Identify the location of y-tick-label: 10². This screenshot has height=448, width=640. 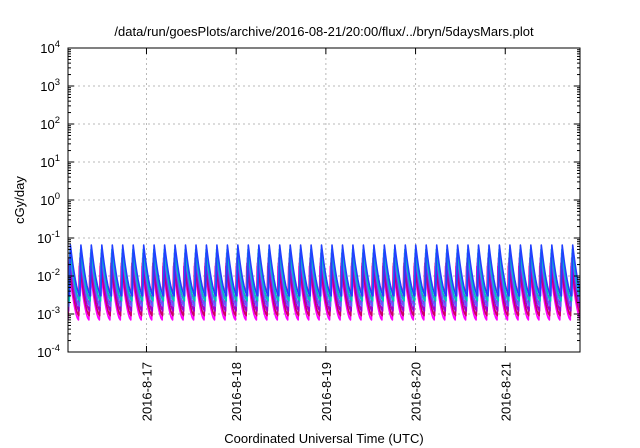
(50, 123).